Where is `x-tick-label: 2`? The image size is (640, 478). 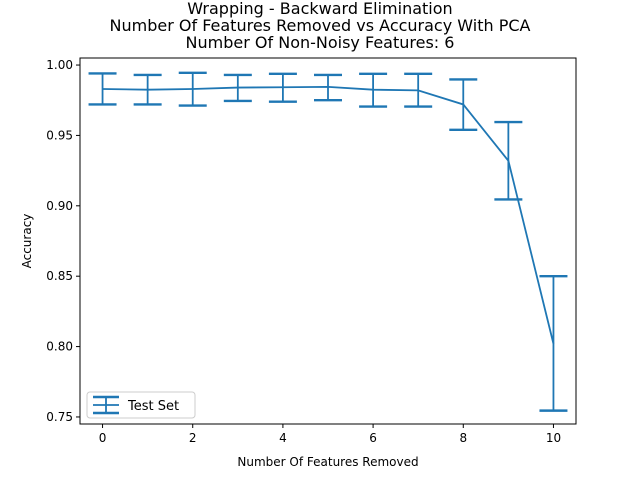
x-tick-label: 2 is located at coordinates (193, 438).